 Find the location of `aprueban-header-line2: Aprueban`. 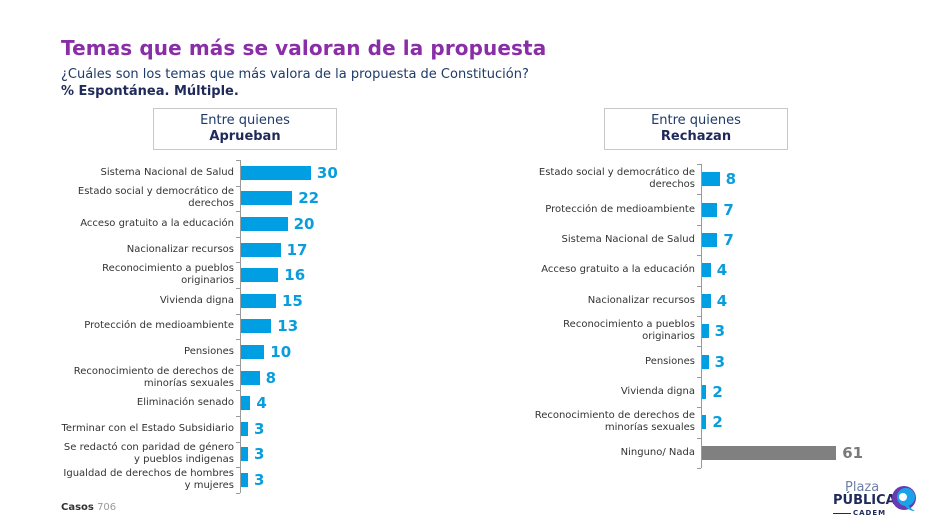

aprueban-header-line2: Aprueban is located at coordinates (245, 136).